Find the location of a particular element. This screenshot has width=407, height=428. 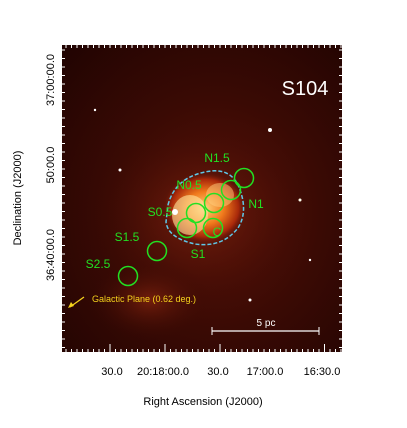

annotation: Galactic Plane (0.62 deg.) is located at coordinates (144, 299).